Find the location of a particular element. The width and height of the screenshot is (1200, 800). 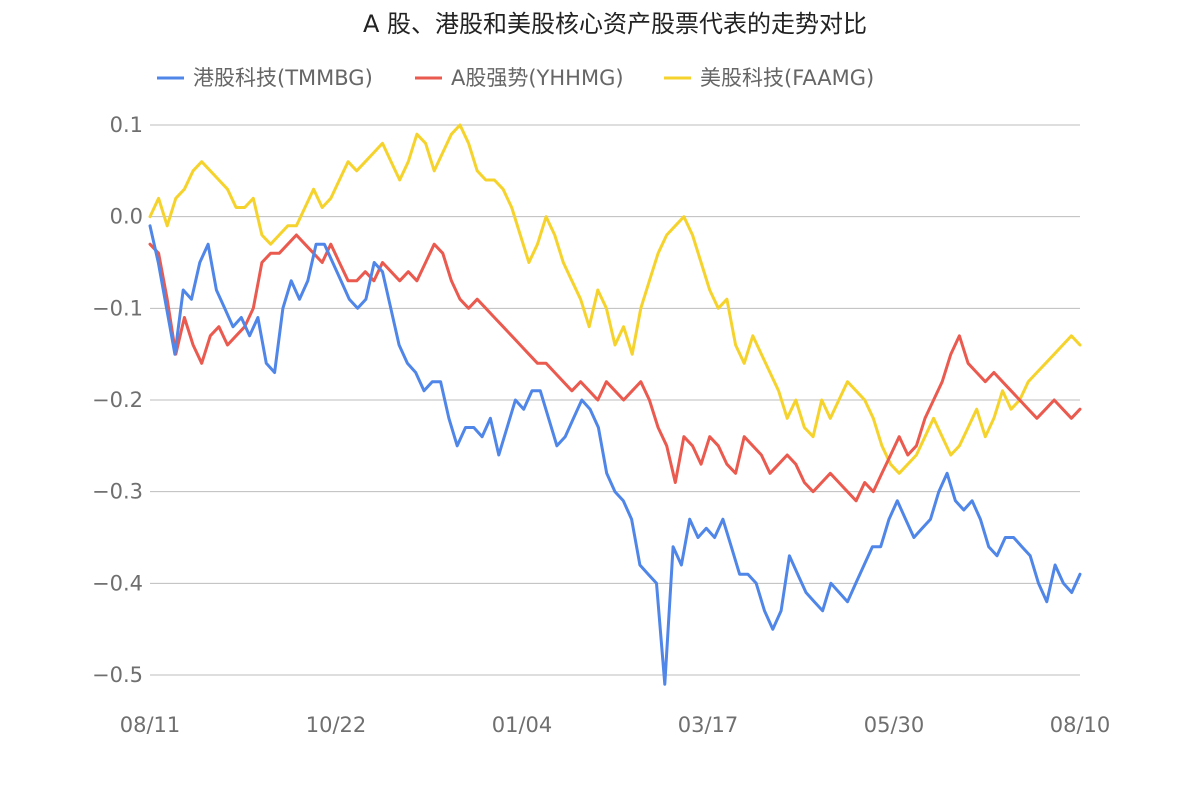

y-tick-label: −0.5 is located at coordinates (117, 675).